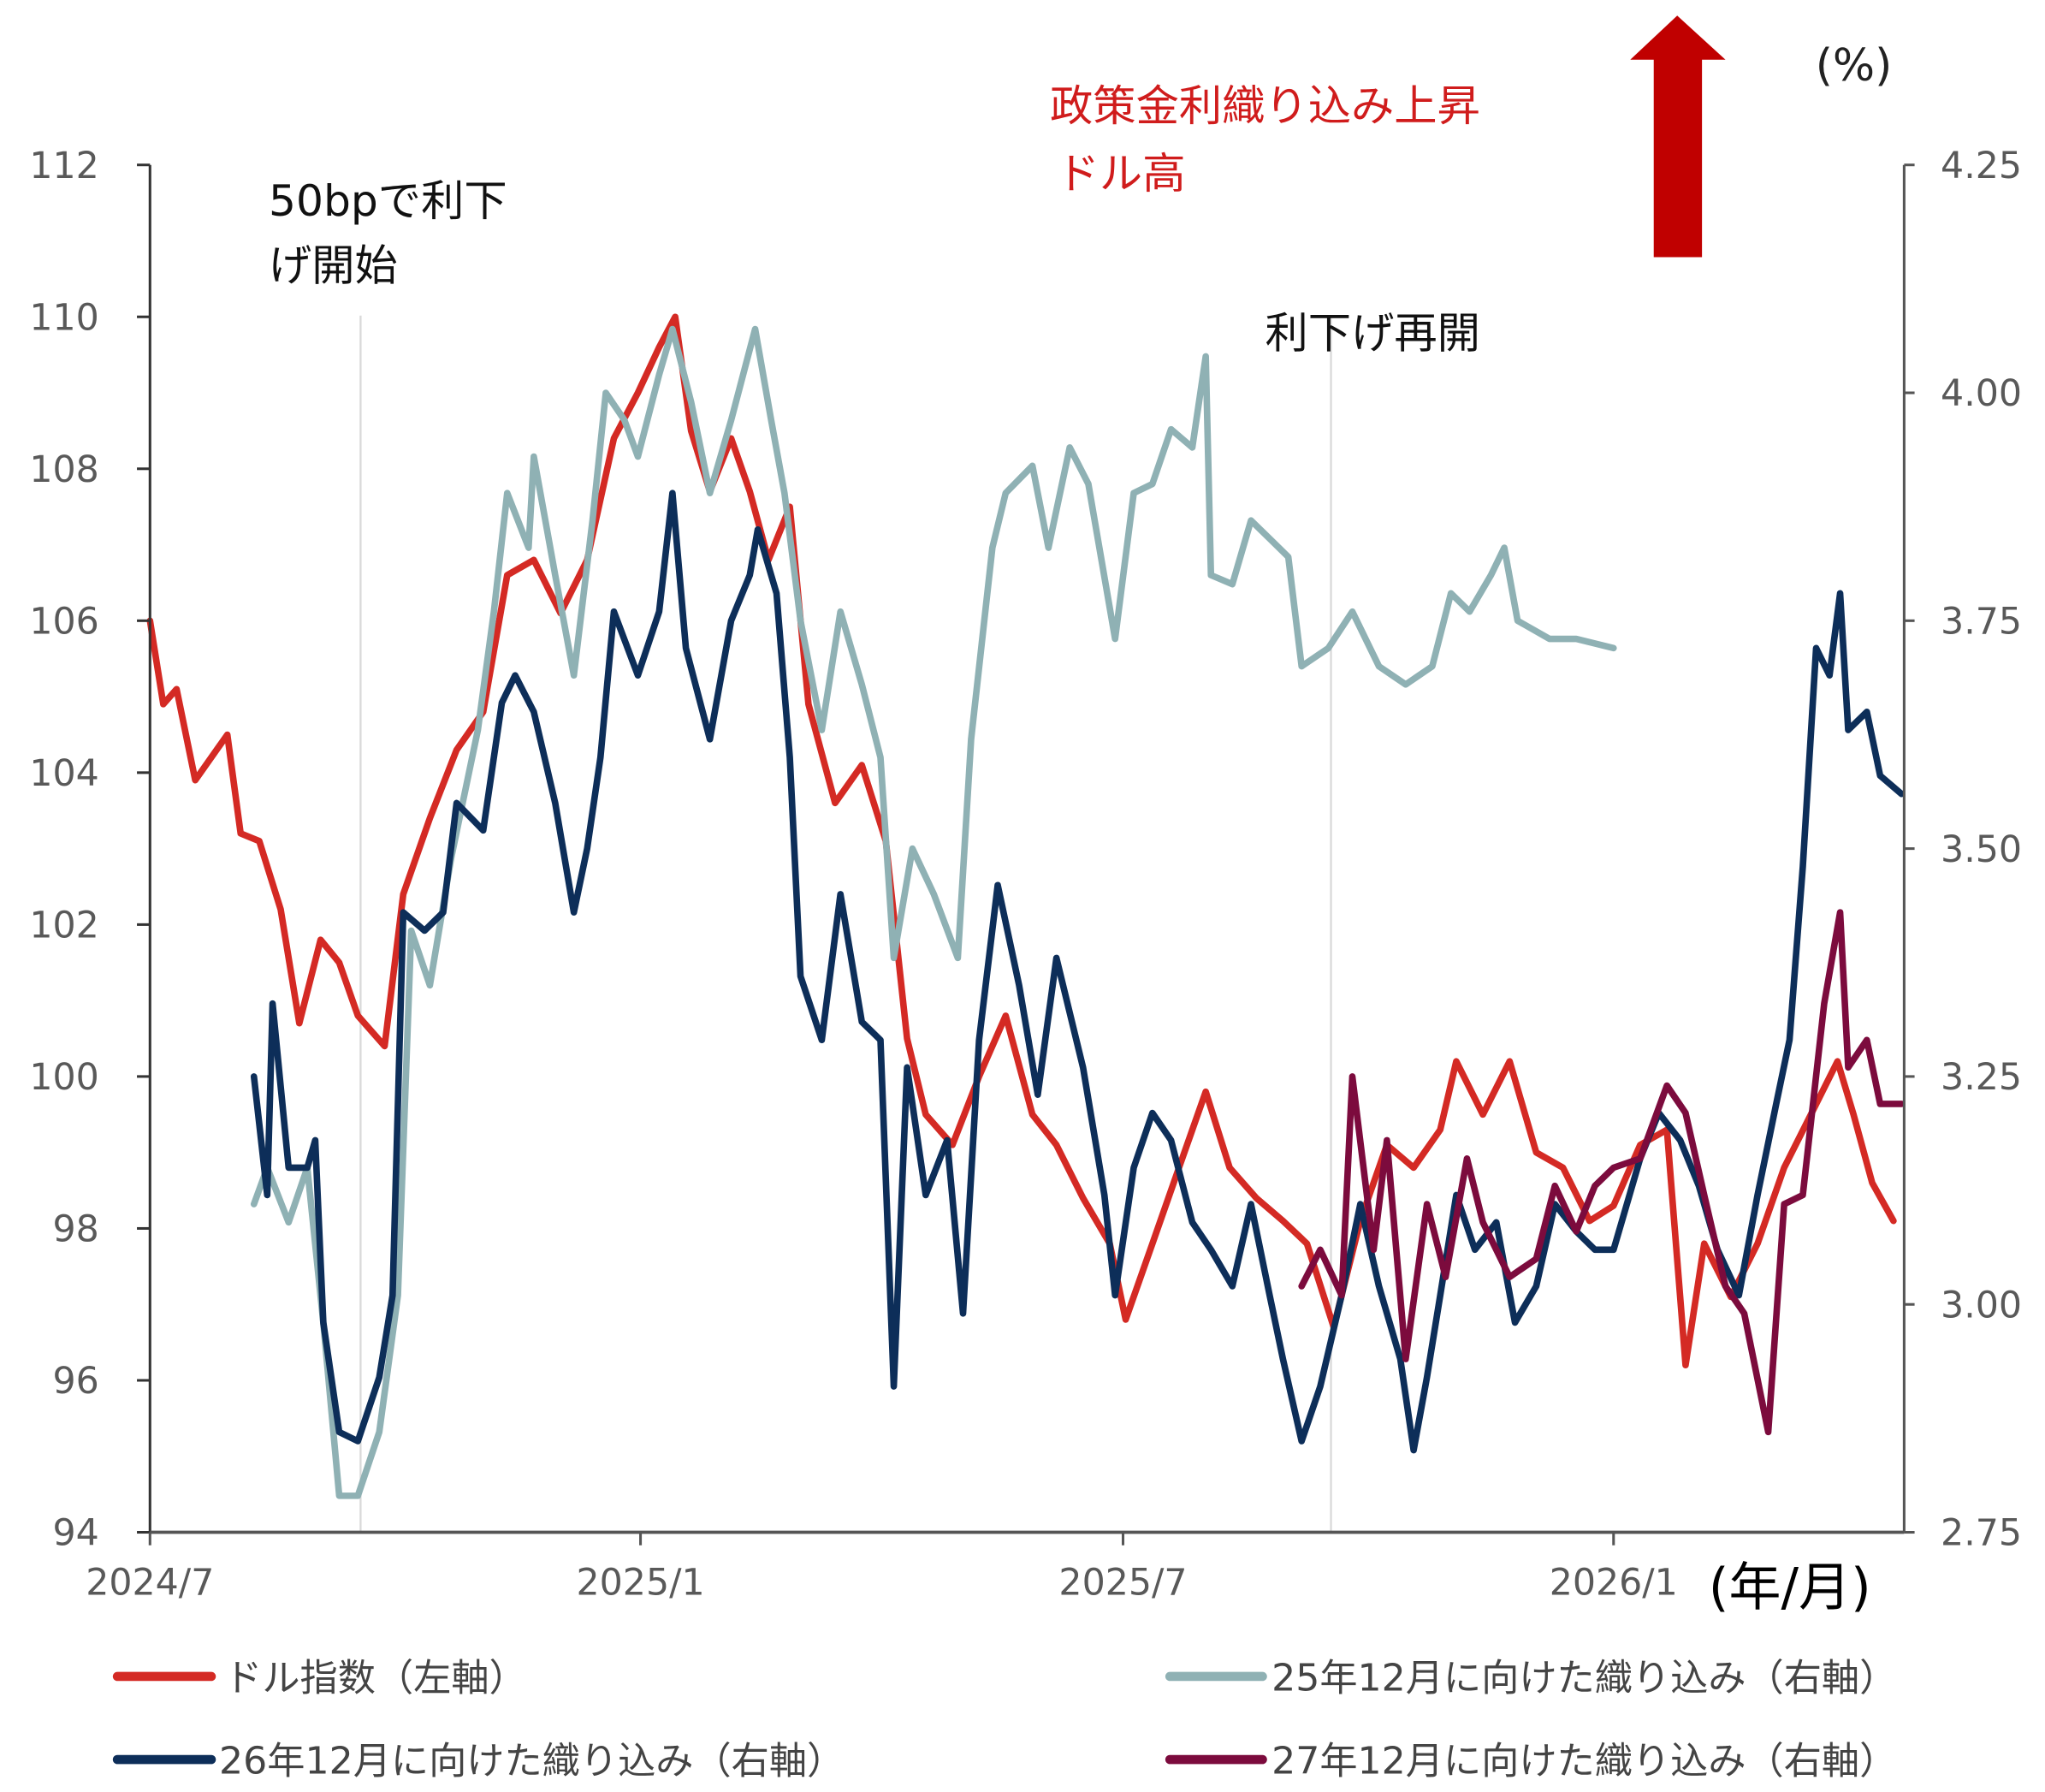 The width and height of the screenshot is (2045, 1792). What do you see at coordinates (76, 1230) in the screenshot?
I see `left-tick-label: 98` at bounding box center [76, 1230].